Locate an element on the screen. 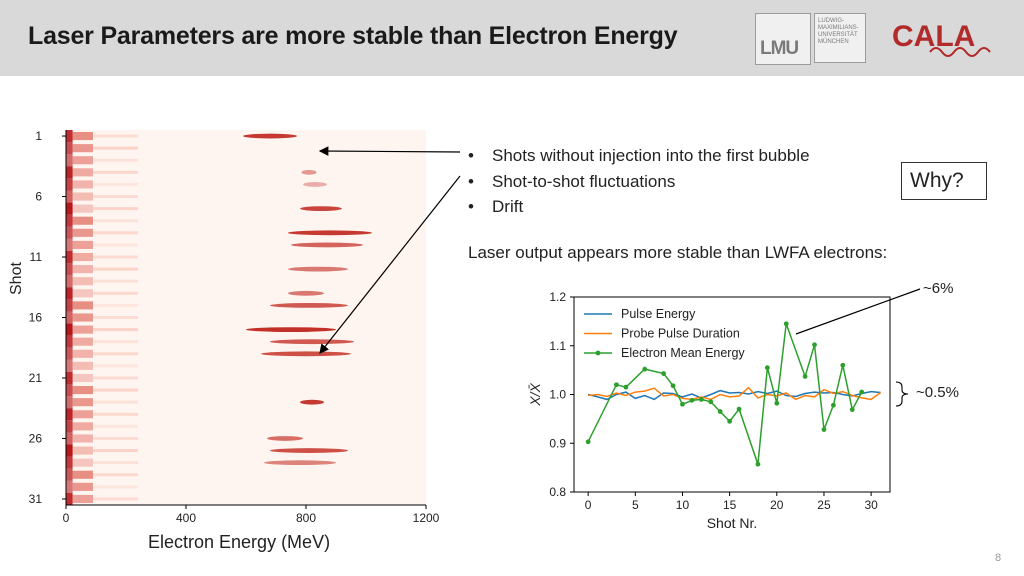  line-chart-series is located at coordinates (733, 394).